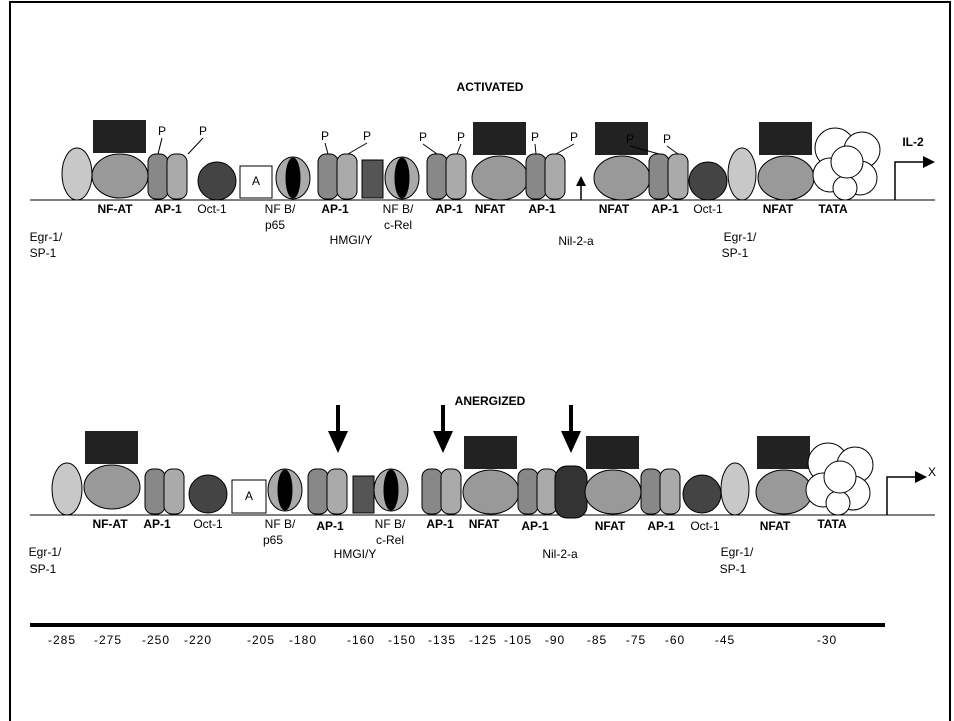  What do you see at coordinates (555, 640) in the screenshot?
I see `label: -90` at bounding box center [555, 640].